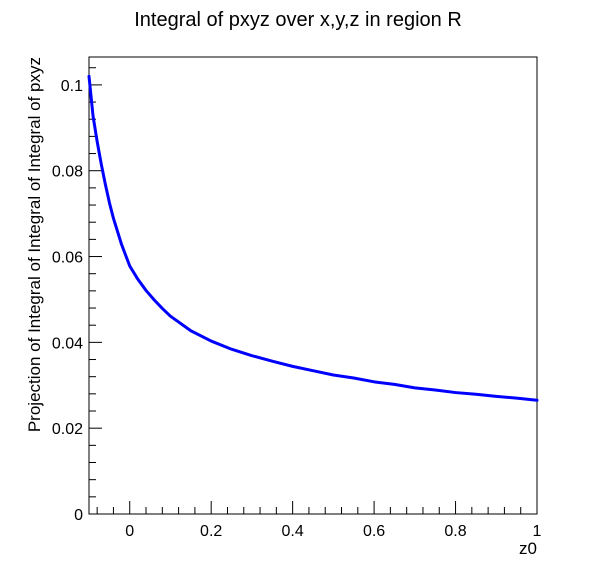  What do you see at coordinates (211, 531) in the screenshot?
I see `x-tick-label: 0.2` at bounding box center [211, 531].